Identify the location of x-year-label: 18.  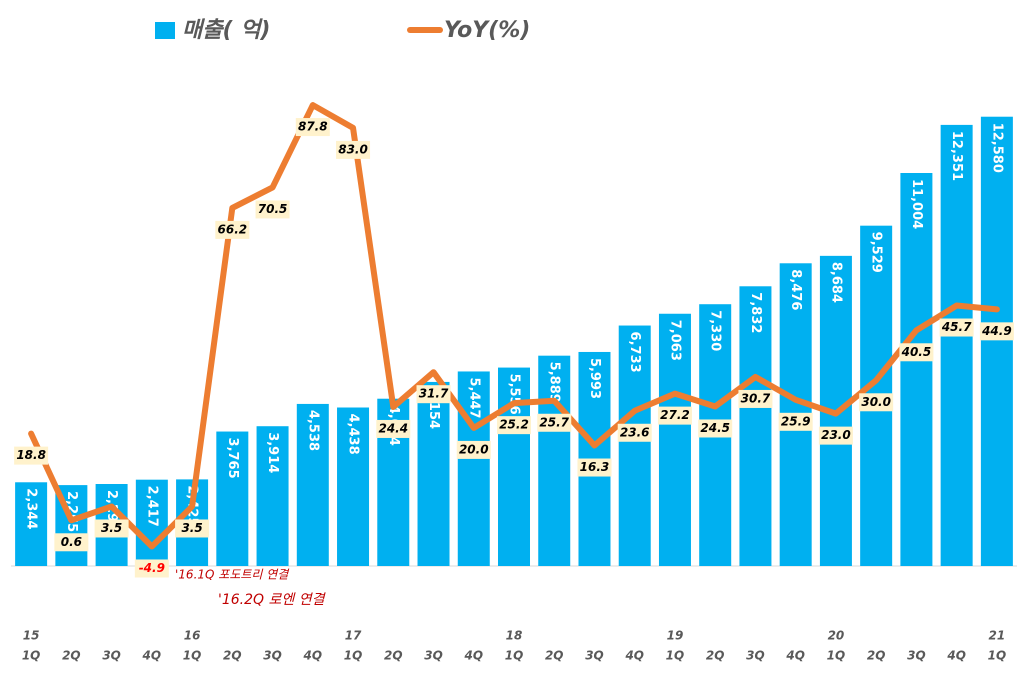
(514, 636).